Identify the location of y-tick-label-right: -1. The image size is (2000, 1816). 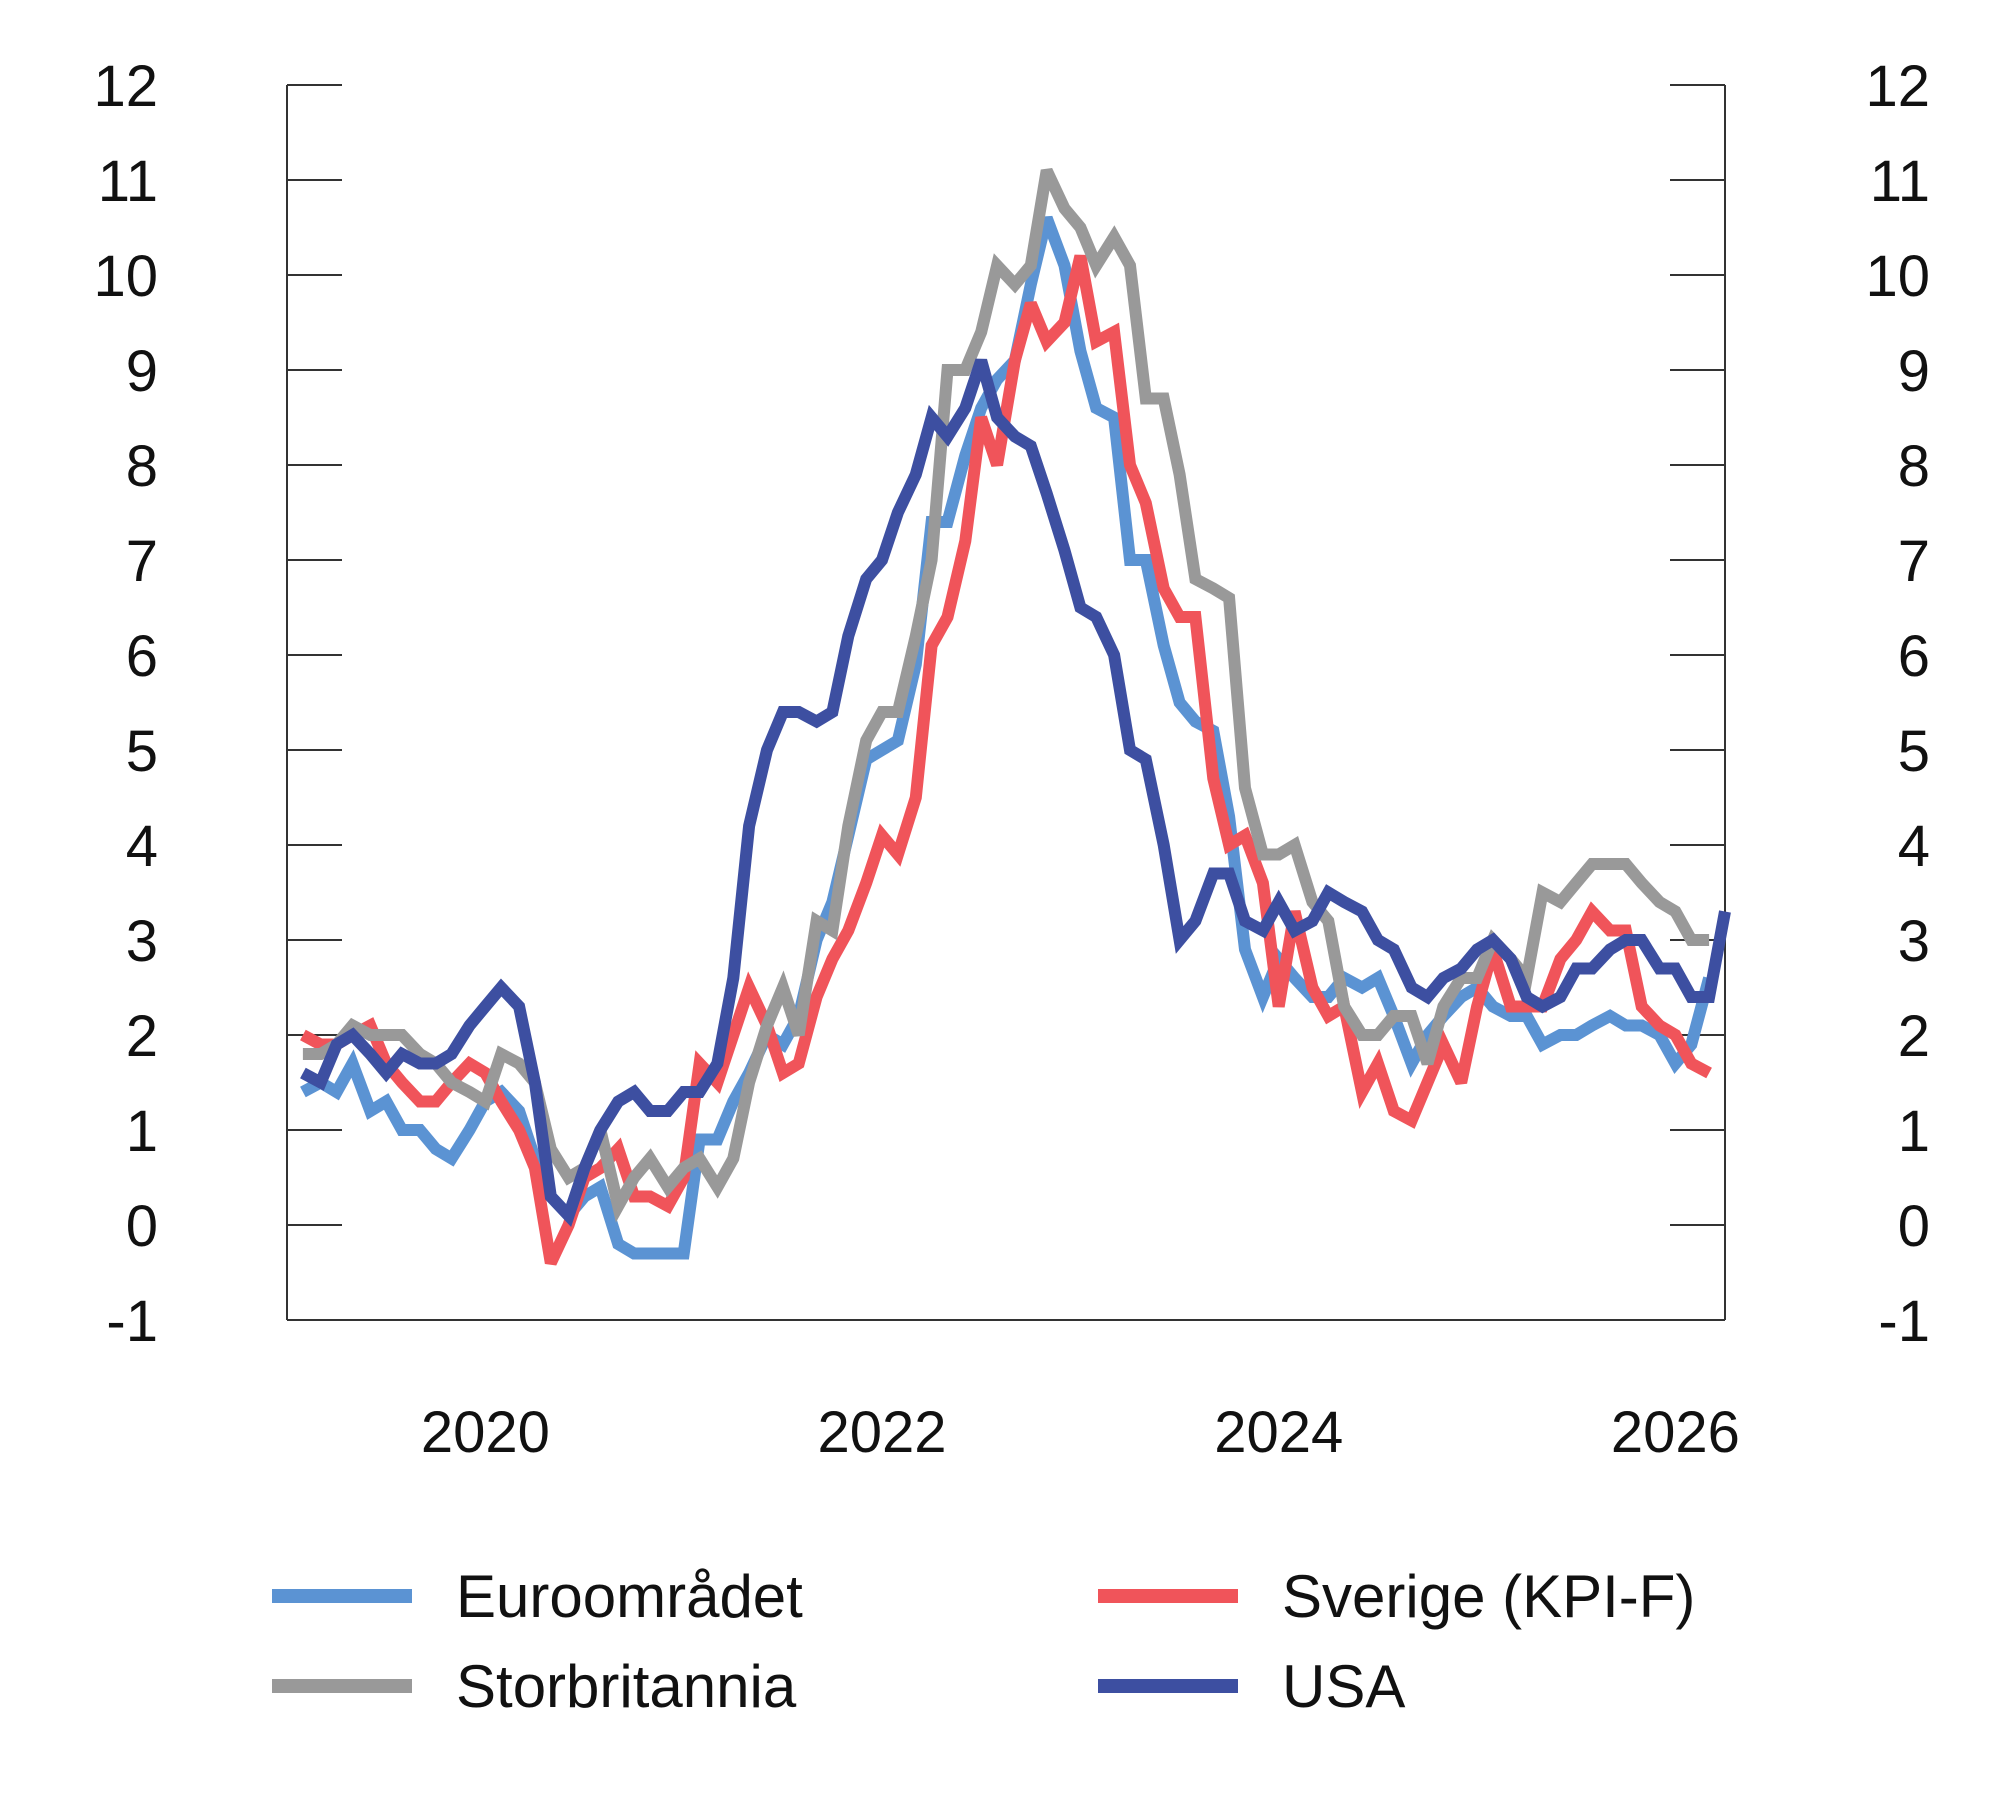
(1904, 1321).